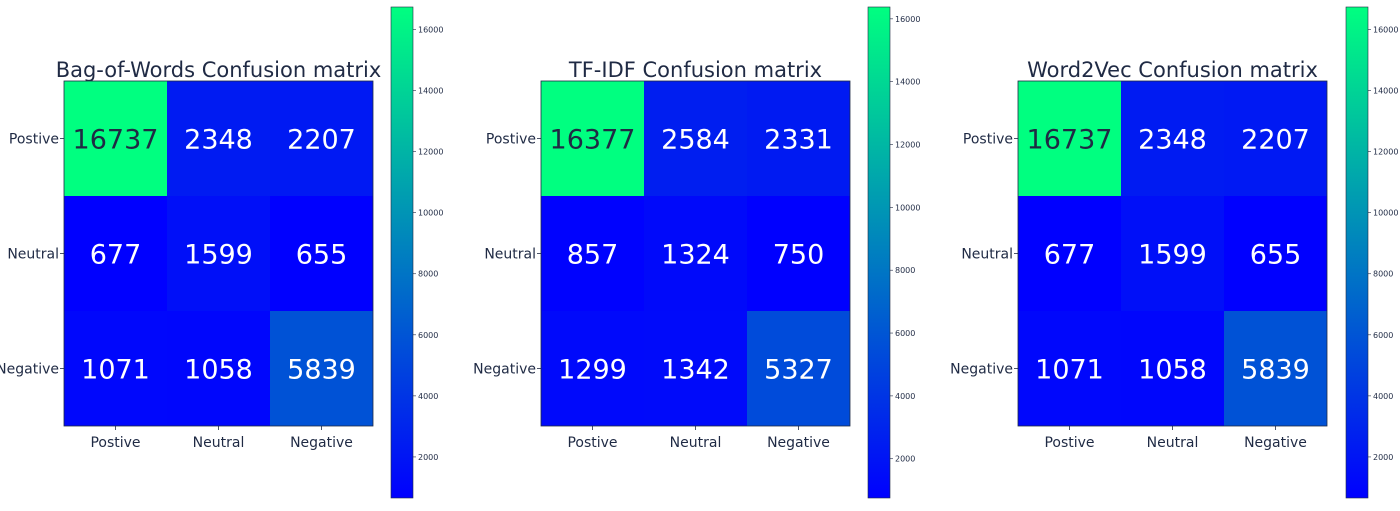 The height and width of the screenshot is (511, 1400). Describe the element at coordinates (1172, 70) in the screenshot. I see `chart-title: Word2Vec Confusion matrix` at that location.